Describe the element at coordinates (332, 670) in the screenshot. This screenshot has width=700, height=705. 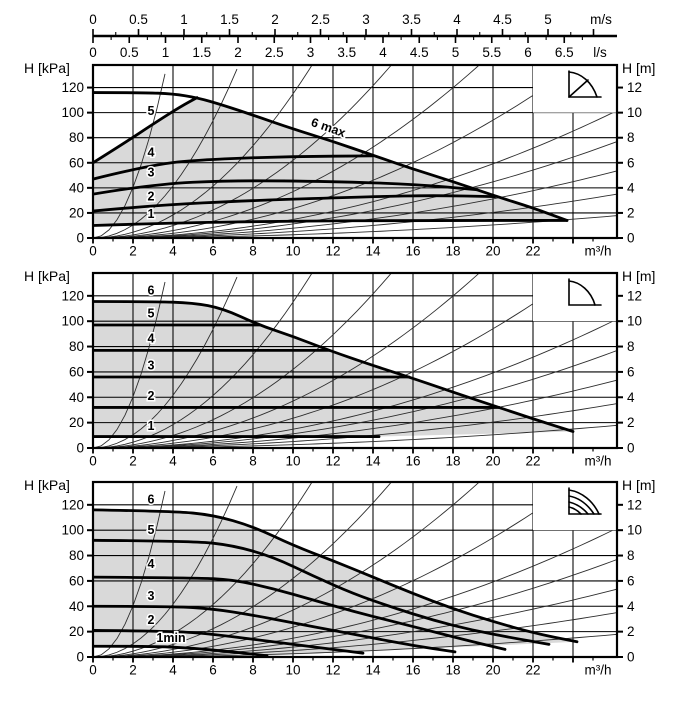
I see `flow-tick-label: 12` at that location.